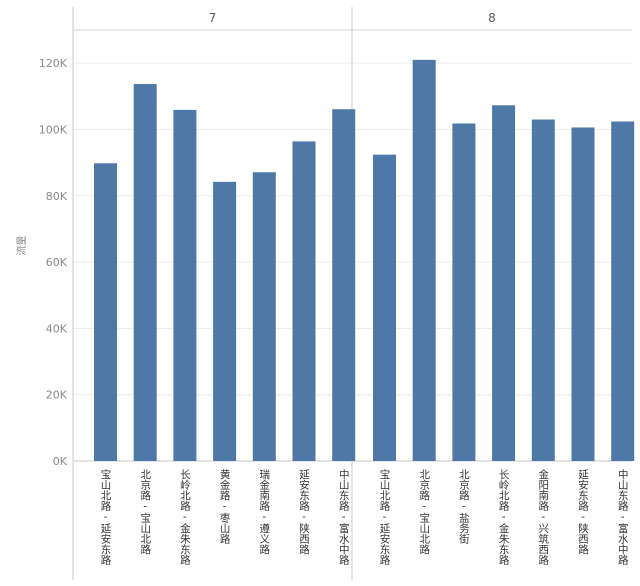  Describe the element at coordinates (492, 18) in the screenshot. I see `panel-label: 8` at that location.